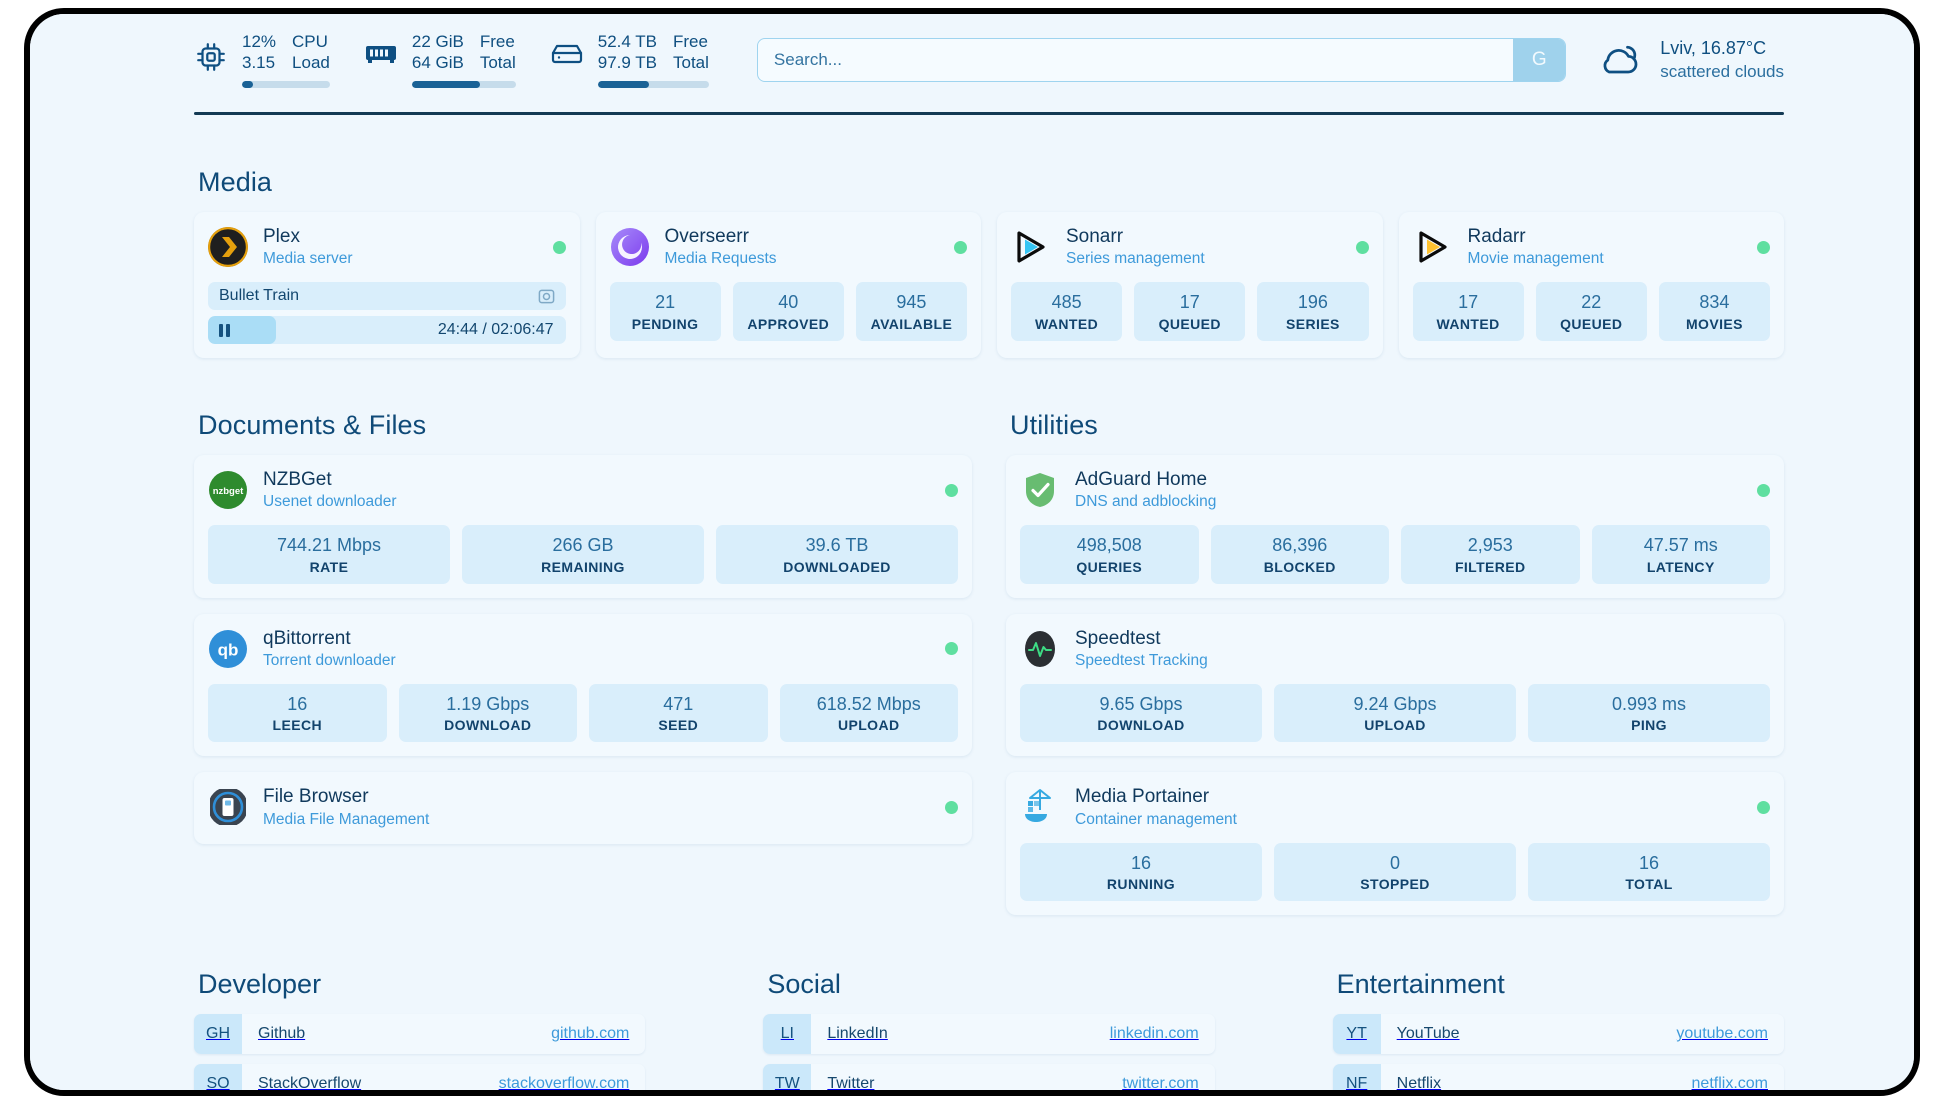 The height and width of the screenshot is (1104, 1944). What do you see at coordinates (989, 1034) in the screenshot?
I see `bookmark-item: LI LinkedIn linkedin.com` at bounding box center [989, 1034].